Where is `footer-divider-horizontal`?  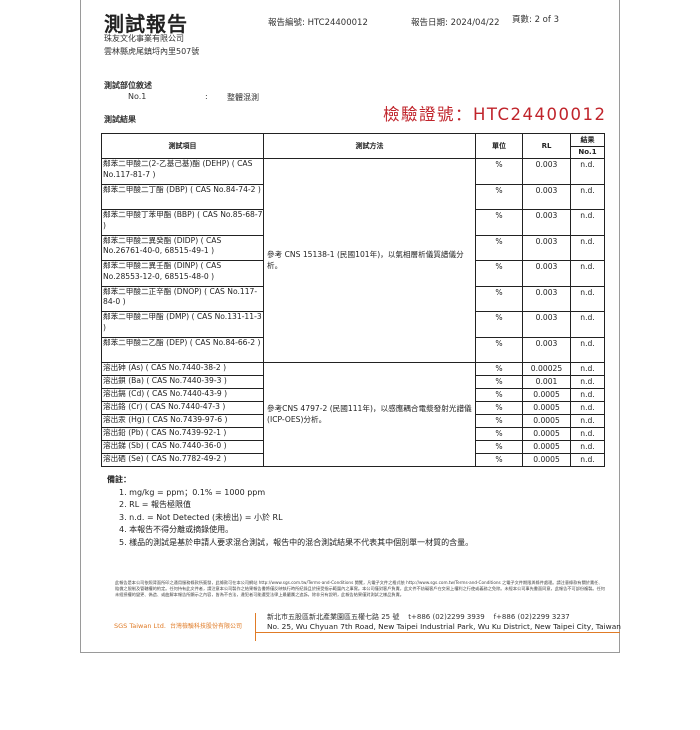
footer-divider-horizontal is located at coordinates (437, 632).